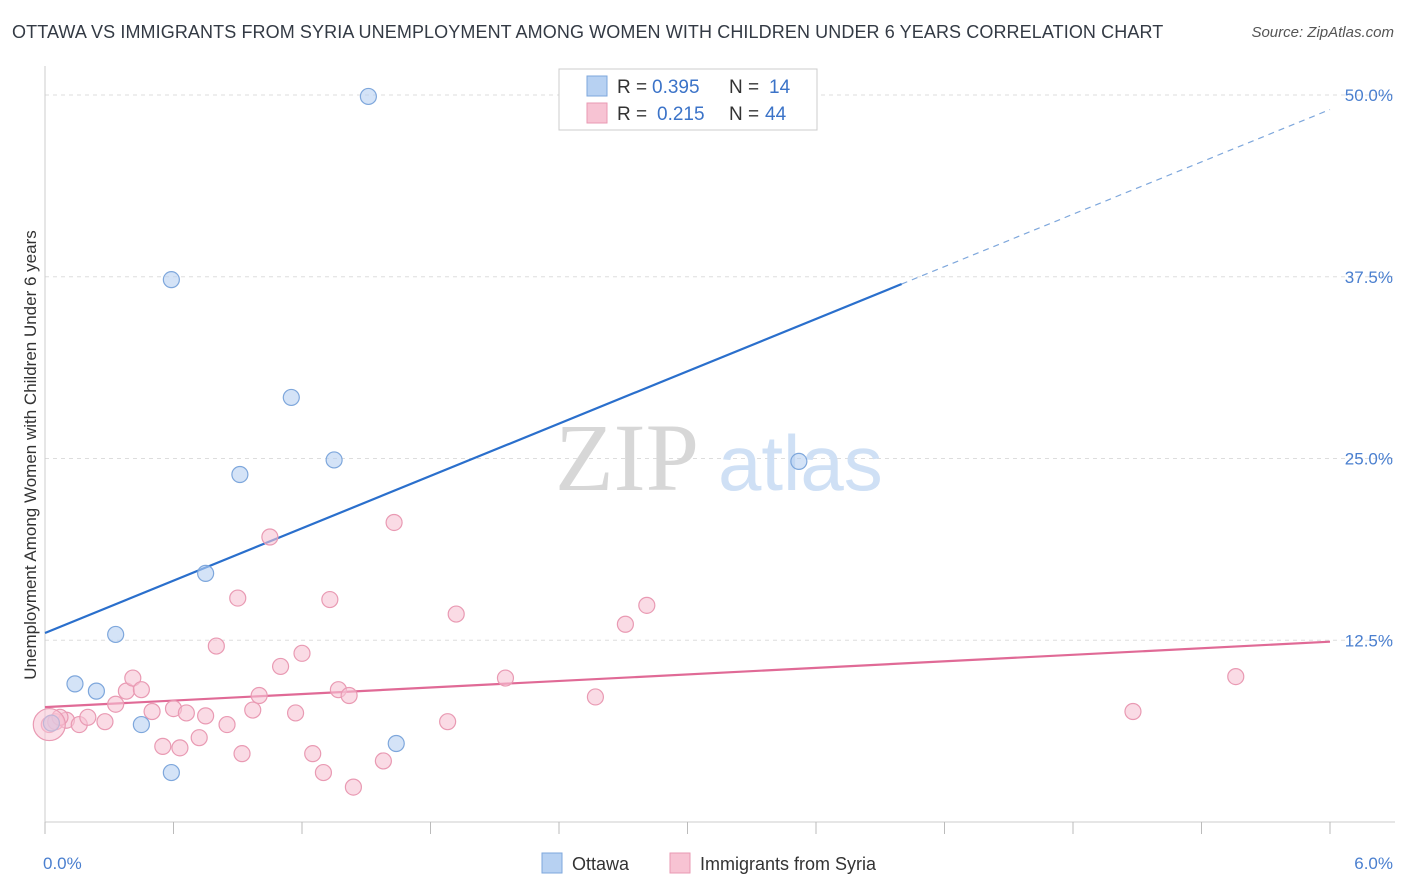 Image resolution: width=1406 pixels, height=892 pixels. I want to click on series-legend: Ottawa Immigrants from Syria, so click(709, 863).